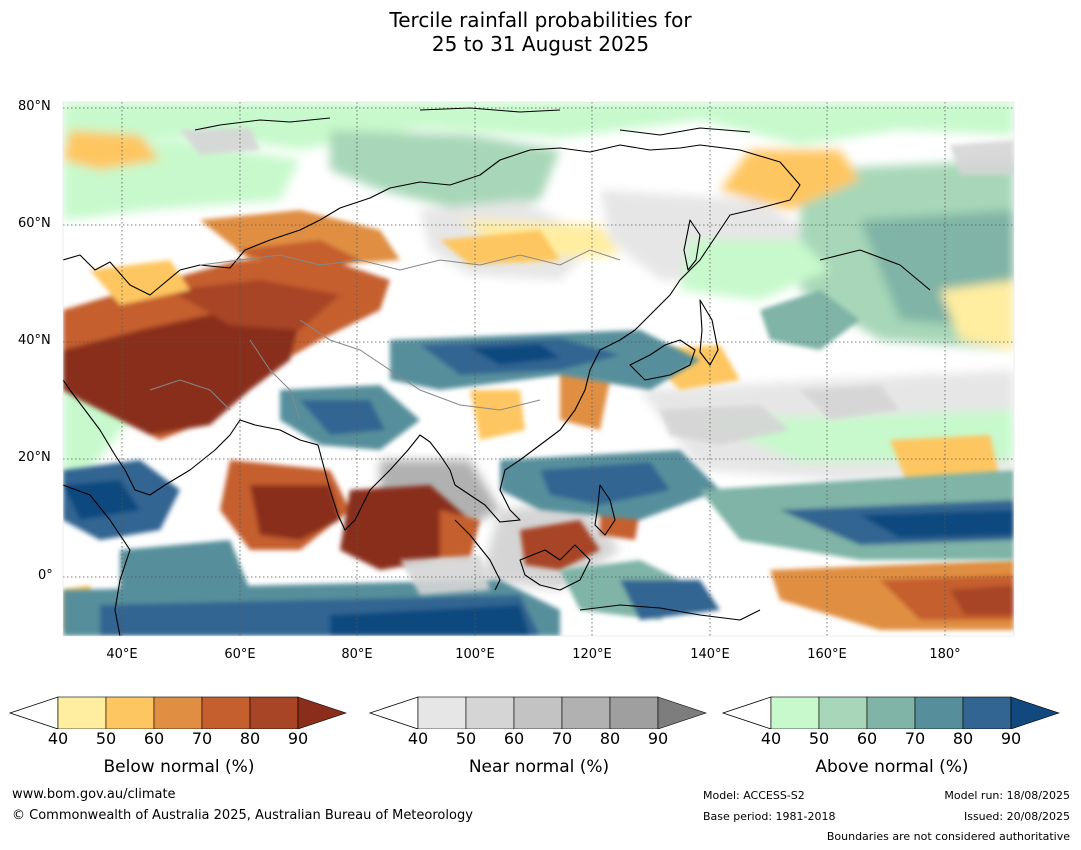  What do you see at coordinates (892, 767) in the screenshot?
I see `legend-caption-above-normal: Above normal (%)` at bounding box center [892, 767].